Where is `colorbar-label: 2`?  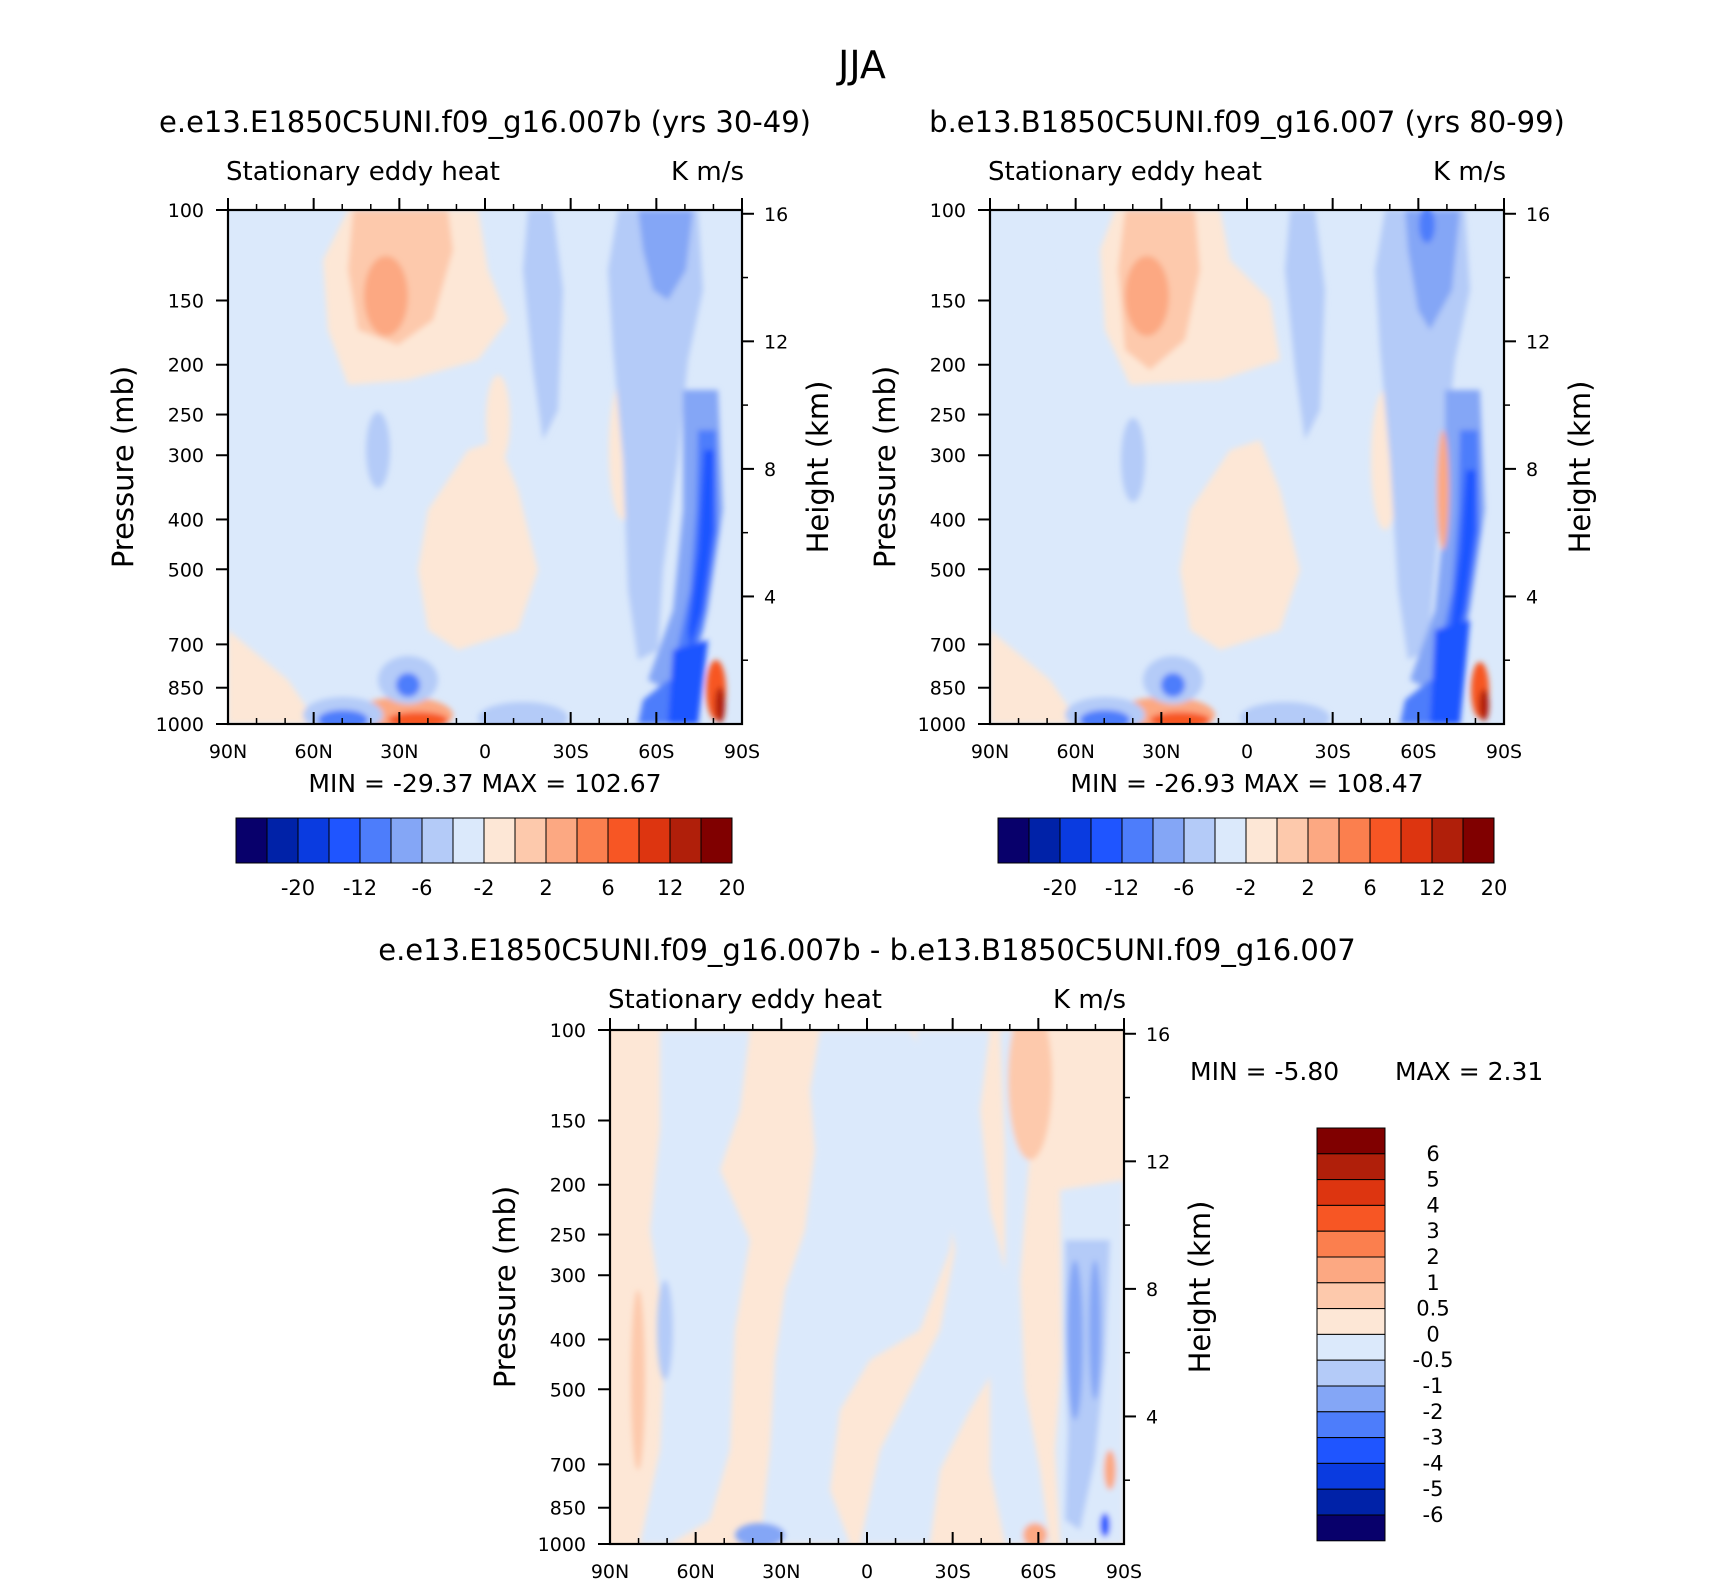 colorbar-label: 2 is located at coordinates (545, 888).